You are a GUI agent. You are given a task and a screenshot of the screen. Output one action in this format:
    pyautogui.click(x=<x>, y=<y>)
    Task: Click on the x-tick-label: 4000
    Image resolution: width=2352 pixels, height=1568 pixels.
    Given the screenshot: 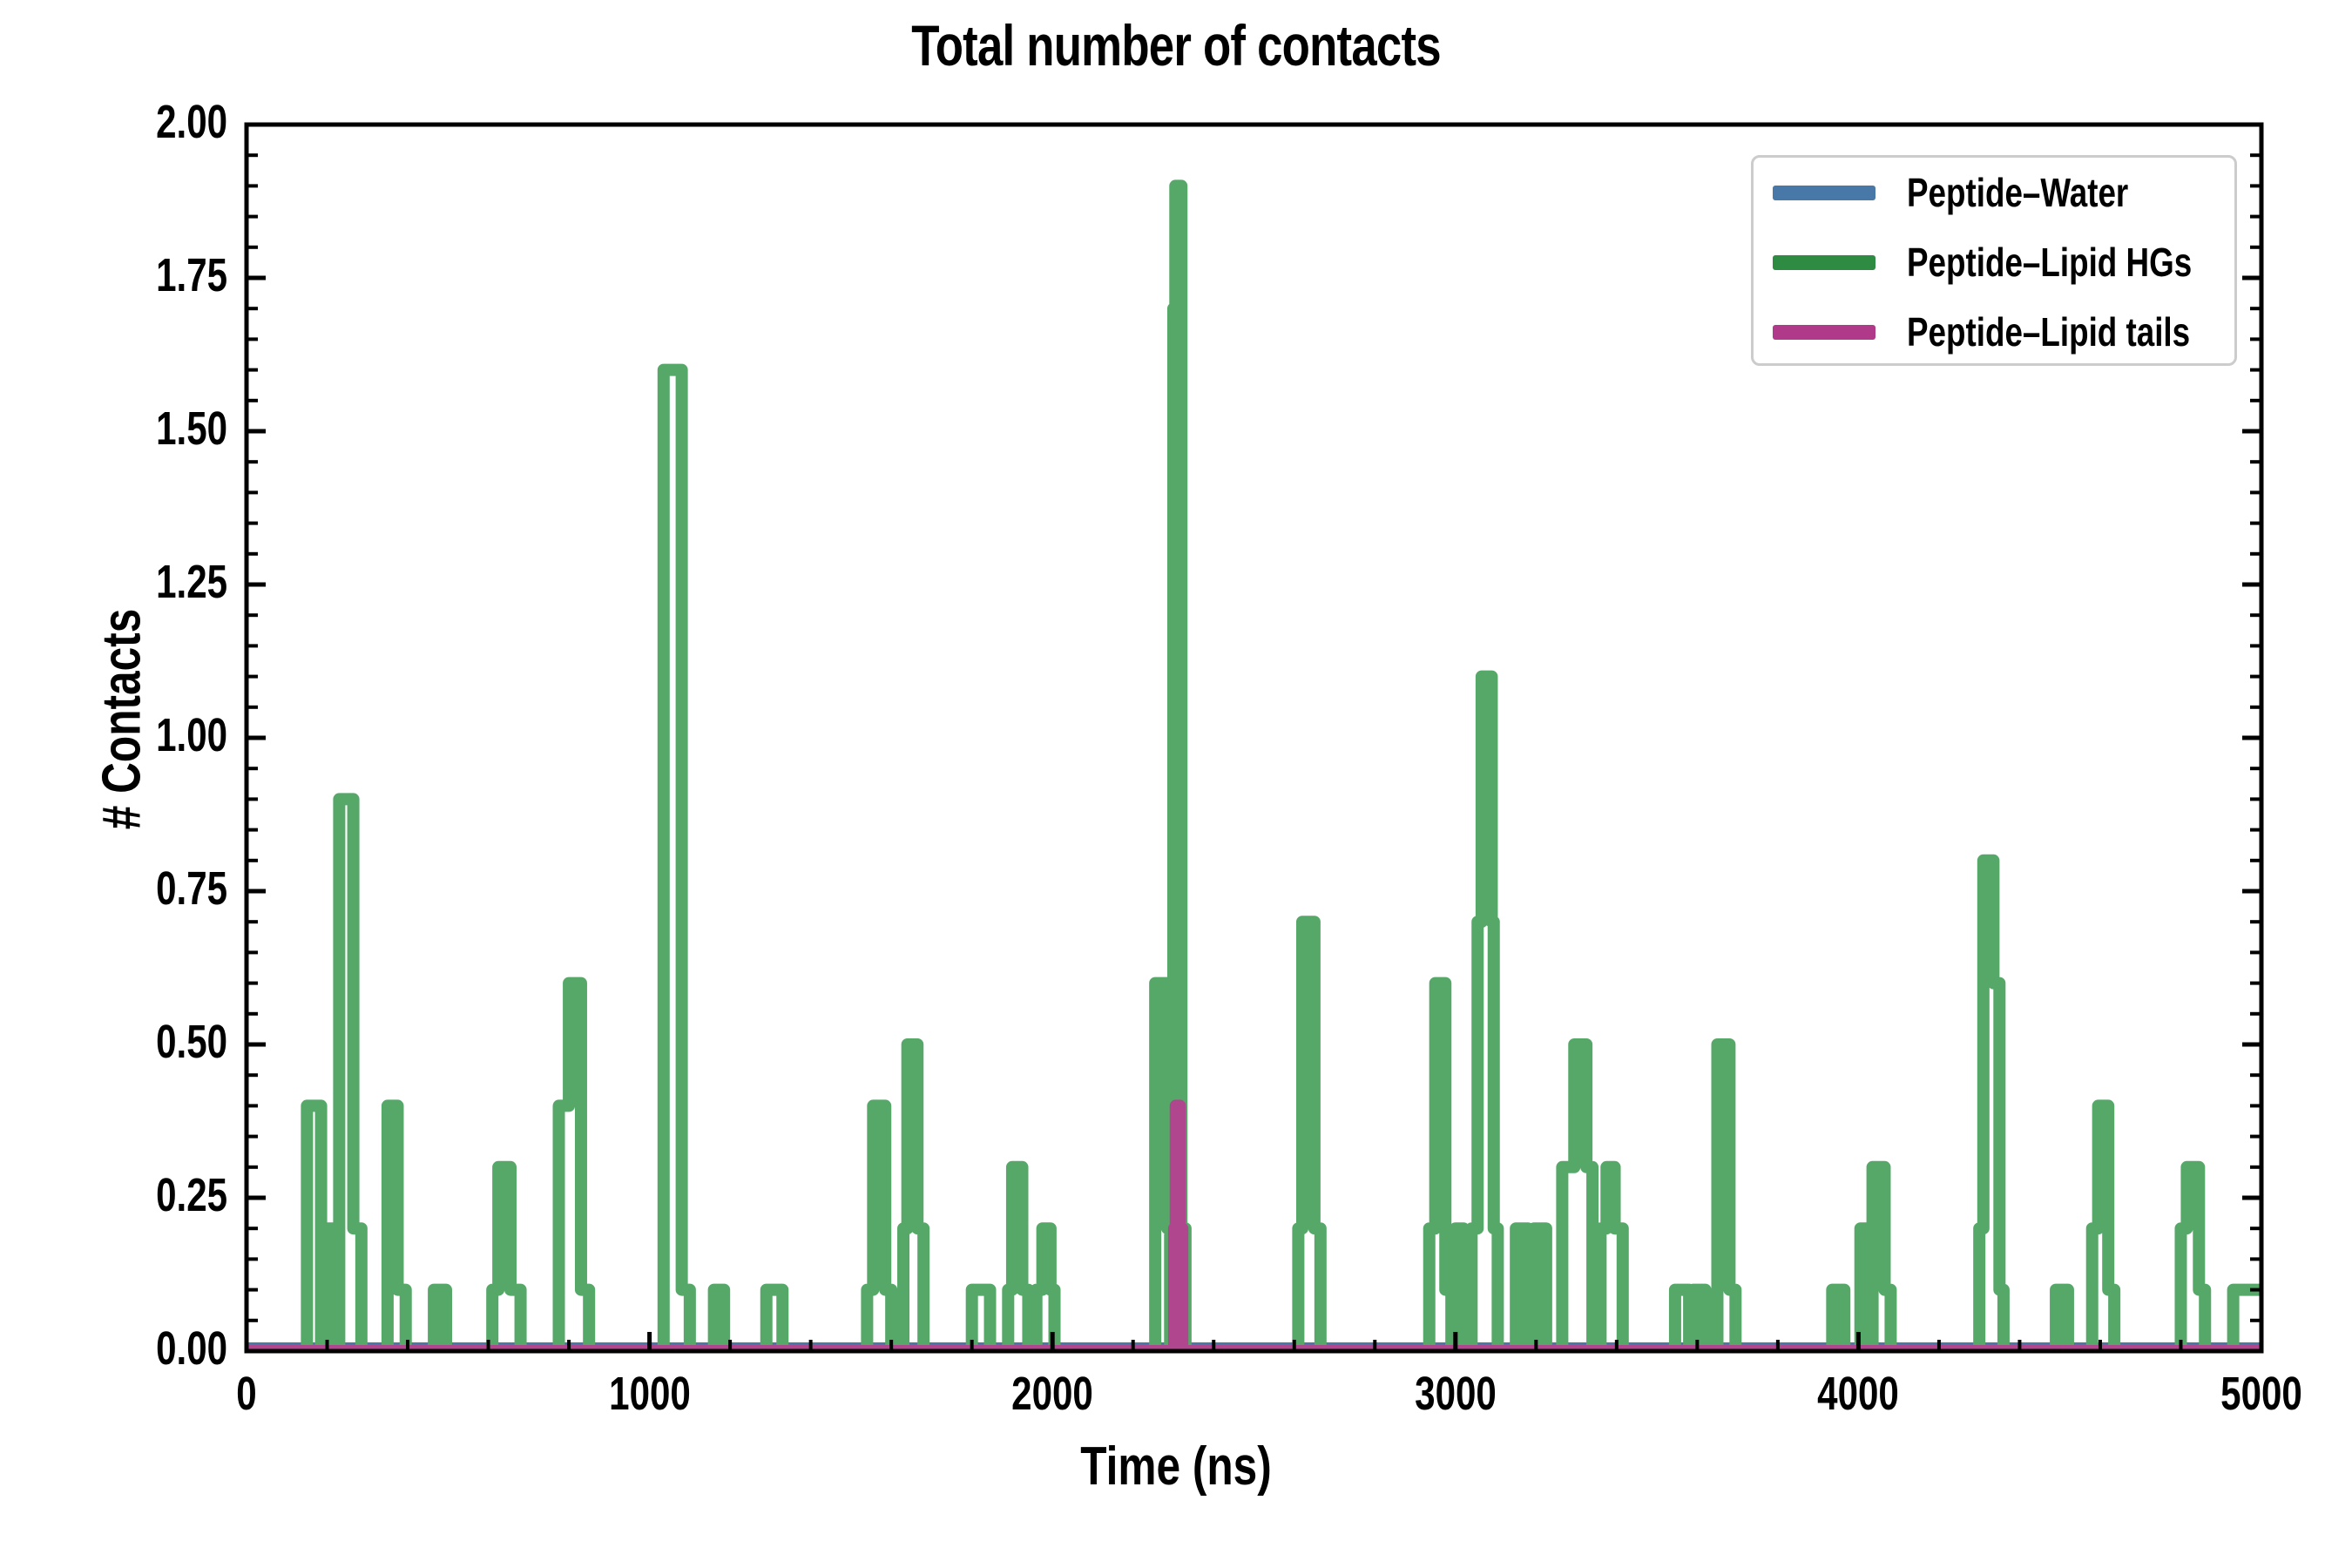 What is the action you would take?
    pyautogui.click(x=1859, y=1394)
    